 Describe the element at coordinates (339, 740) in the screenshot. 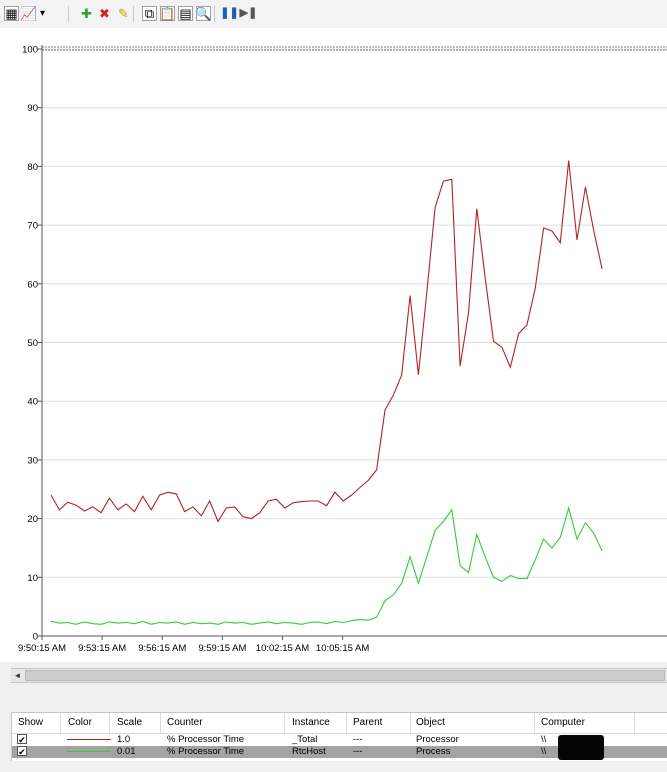

I see `legend-row: ✔ 1.0 % Processor Time _Total --- Processor \\` at that location.